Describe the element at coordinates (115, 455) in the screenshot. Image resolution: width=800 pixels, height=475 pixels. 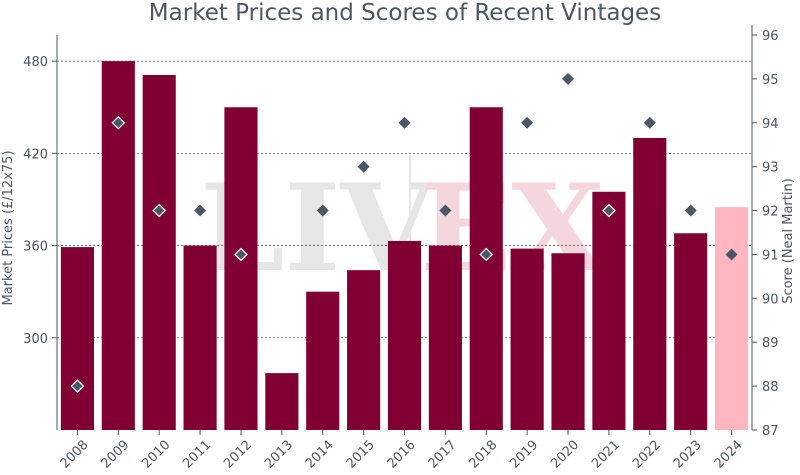
I see `x-tick-label: 2009` at that location.